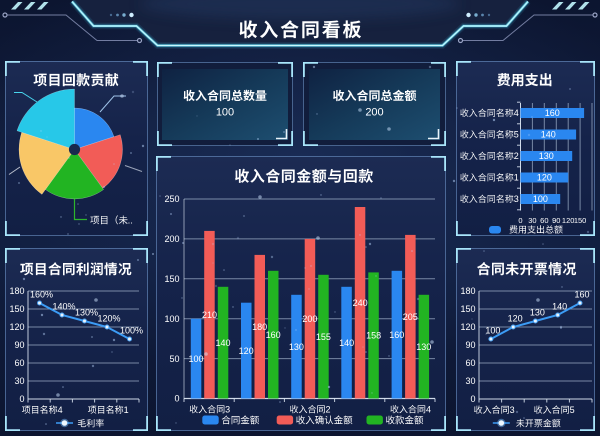 Image resolution: width=600 pixels, height=436 pixels. I want to click on svg-text: 160%, so click(41, 295).